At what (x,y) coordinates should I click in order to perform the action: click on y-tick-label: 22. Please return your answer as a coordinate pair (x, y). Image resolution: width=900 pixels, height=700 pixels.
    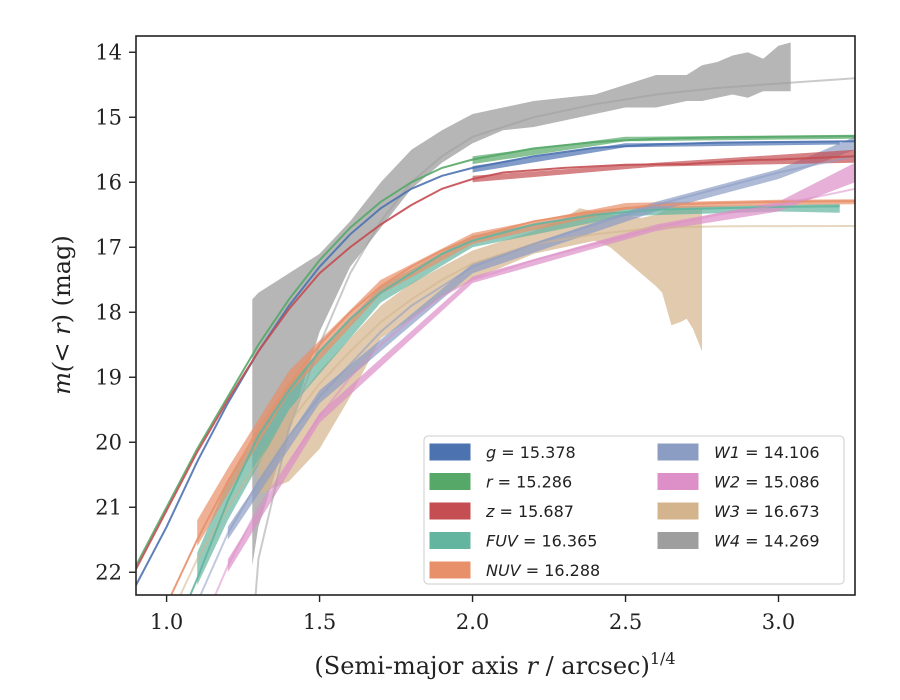
    Looking at the image, I should click on (108, 572).